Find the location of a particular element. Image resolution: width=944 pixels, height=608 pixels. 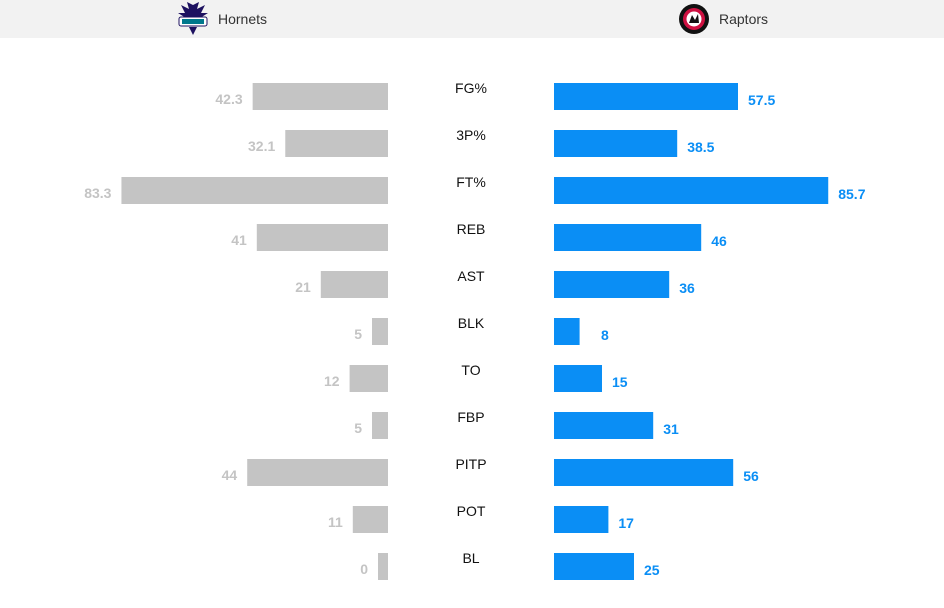

away-value-label-ft-pct: 85.7 is located at coordinates (851, 194).